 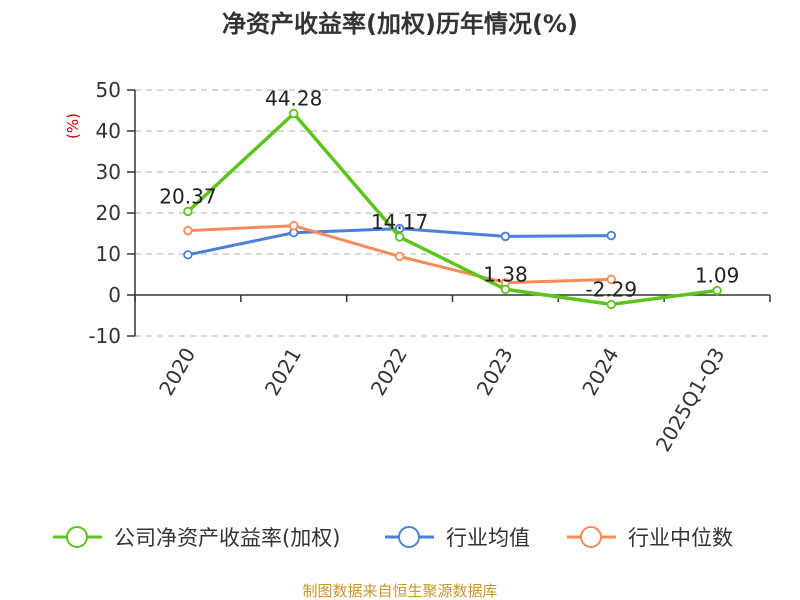 What do you see at coordinates (108, 213) in the screenshot?
I see `y-tick-label: 20` at bounding box center [108, 213].